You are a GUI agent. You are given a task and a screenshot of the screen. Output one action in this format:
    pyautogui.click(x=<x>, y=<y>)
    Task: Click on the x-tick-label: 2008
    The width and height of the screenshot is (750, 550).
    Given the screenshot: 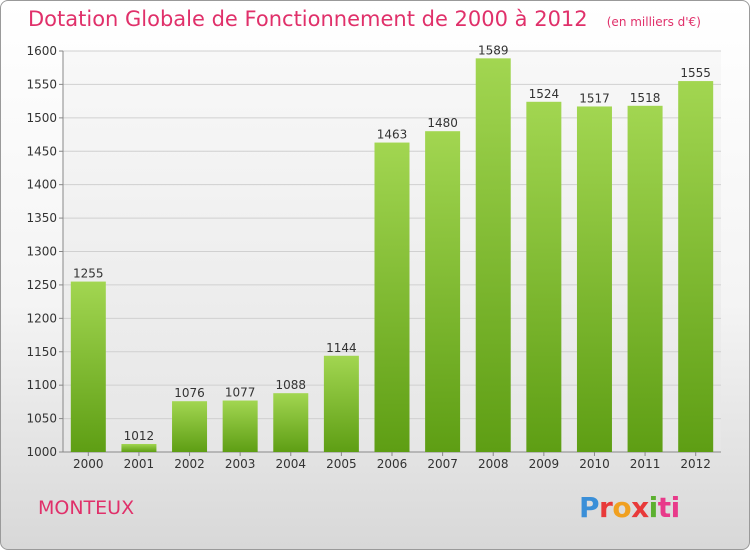 What is the action you would take?
    pyautogui.click(x=493, y=464)
    